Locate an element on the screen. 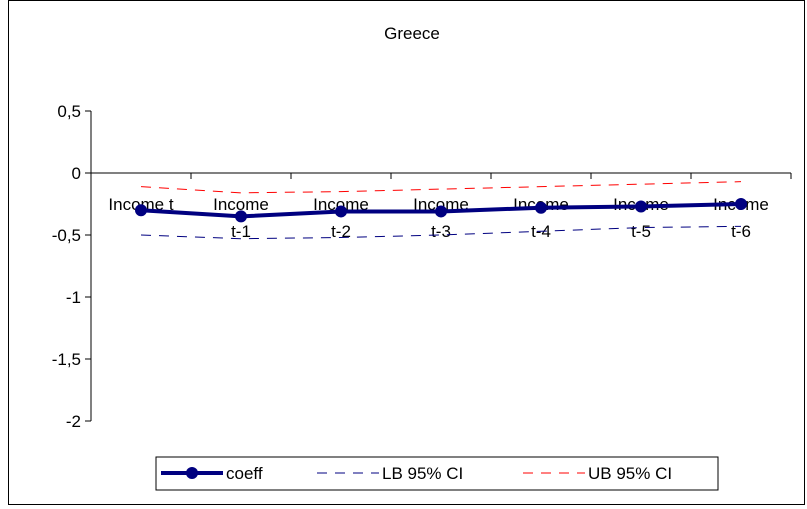  legend-label-coeff: coeff is located at coordinates (244, 473).